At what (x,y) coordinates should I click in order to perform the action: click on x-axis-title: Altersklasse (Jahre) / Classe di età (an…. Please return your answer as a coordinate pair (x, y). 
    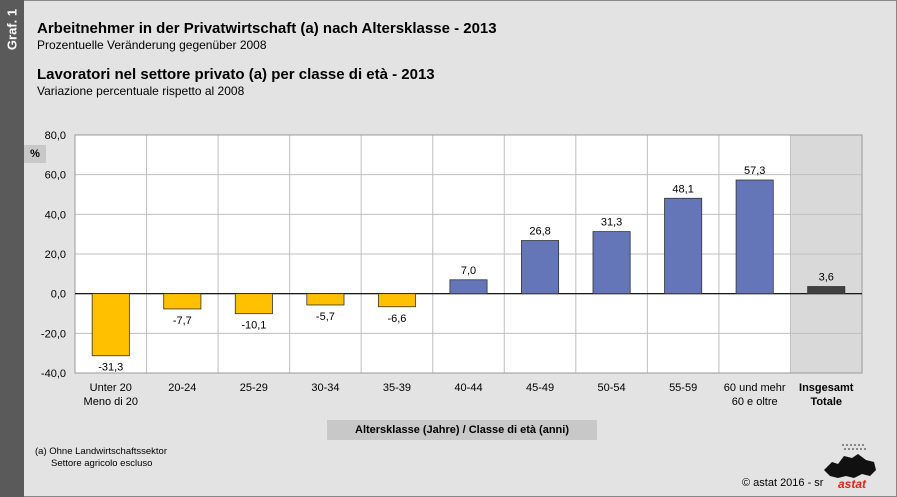
    Looking at the image, I should click on (462, 430).